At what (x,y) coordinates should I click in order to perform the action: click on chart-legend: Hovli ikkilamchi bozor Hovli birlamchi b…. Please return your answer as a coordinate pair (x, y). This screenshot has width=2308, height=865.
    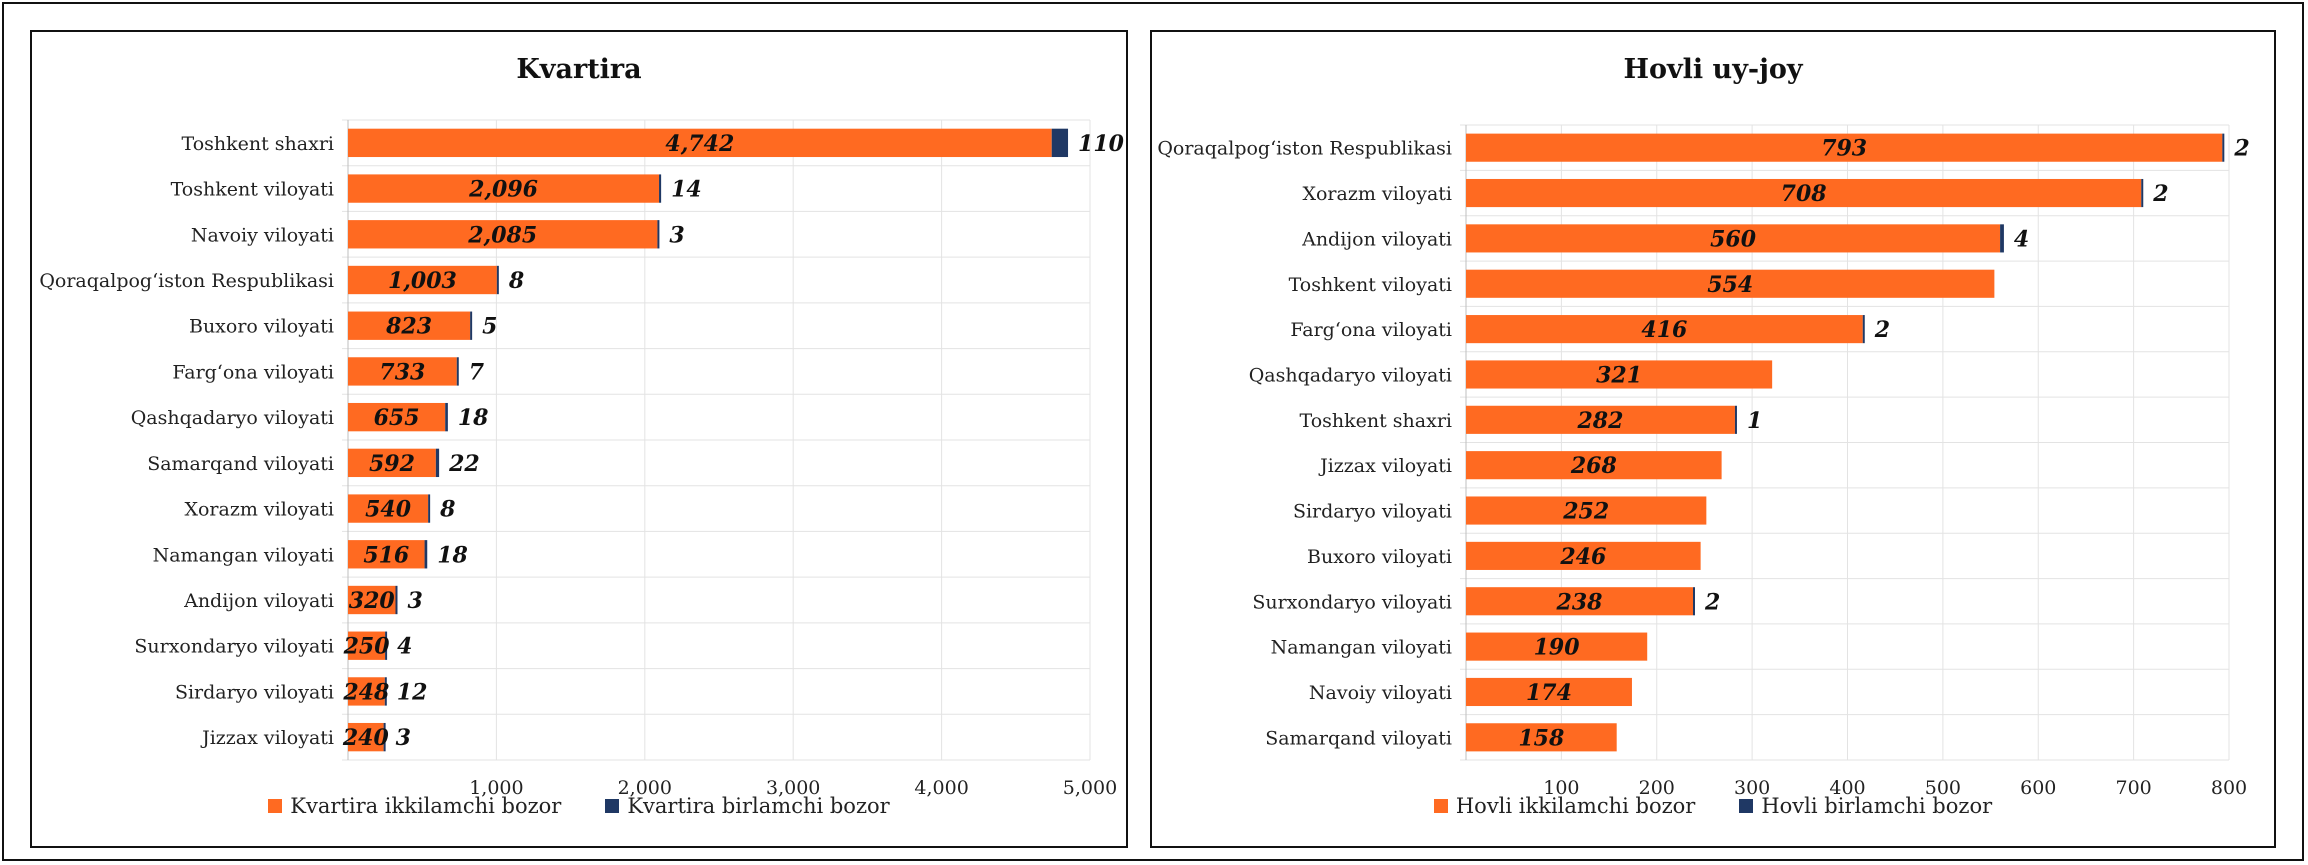
    Looking at the image, I should click on (1713, 806).